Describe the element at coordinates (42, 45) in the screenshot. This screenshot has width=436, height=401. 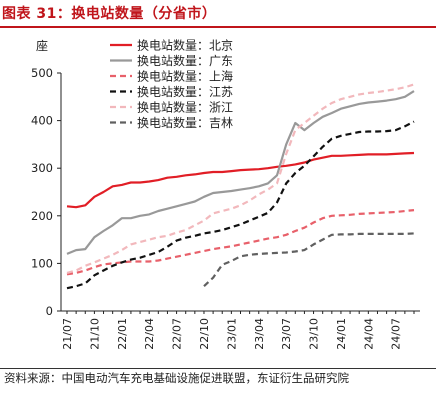
I see `y-axis-label: 座` at that location.